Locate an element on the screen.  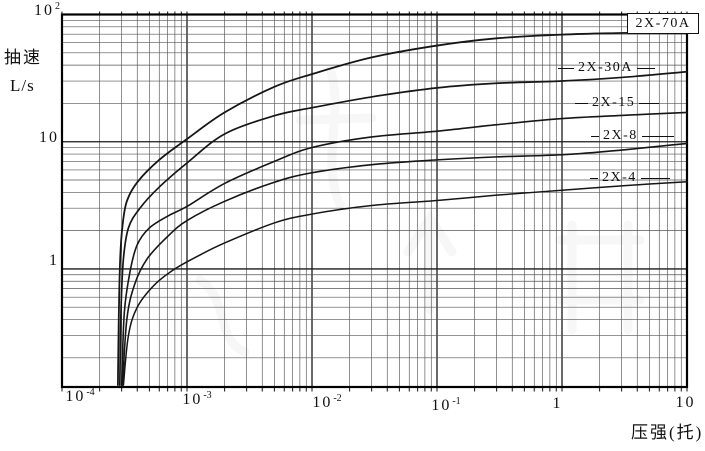
x-tick-10: 10 is located at coordinates (685, 402).